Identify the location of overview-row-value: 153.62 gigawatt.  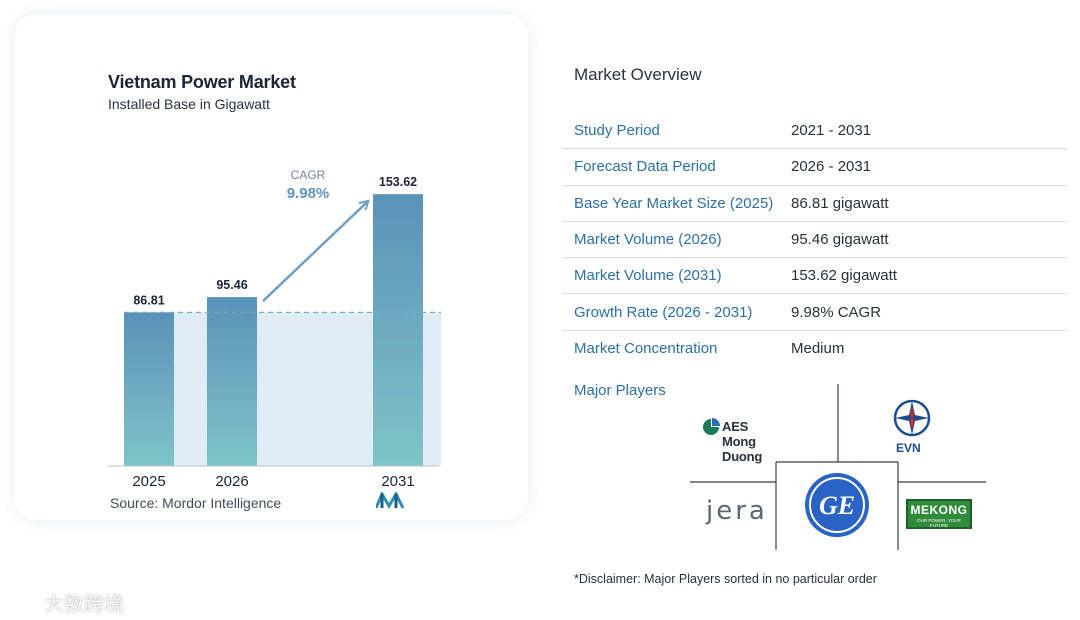
(844, 276).